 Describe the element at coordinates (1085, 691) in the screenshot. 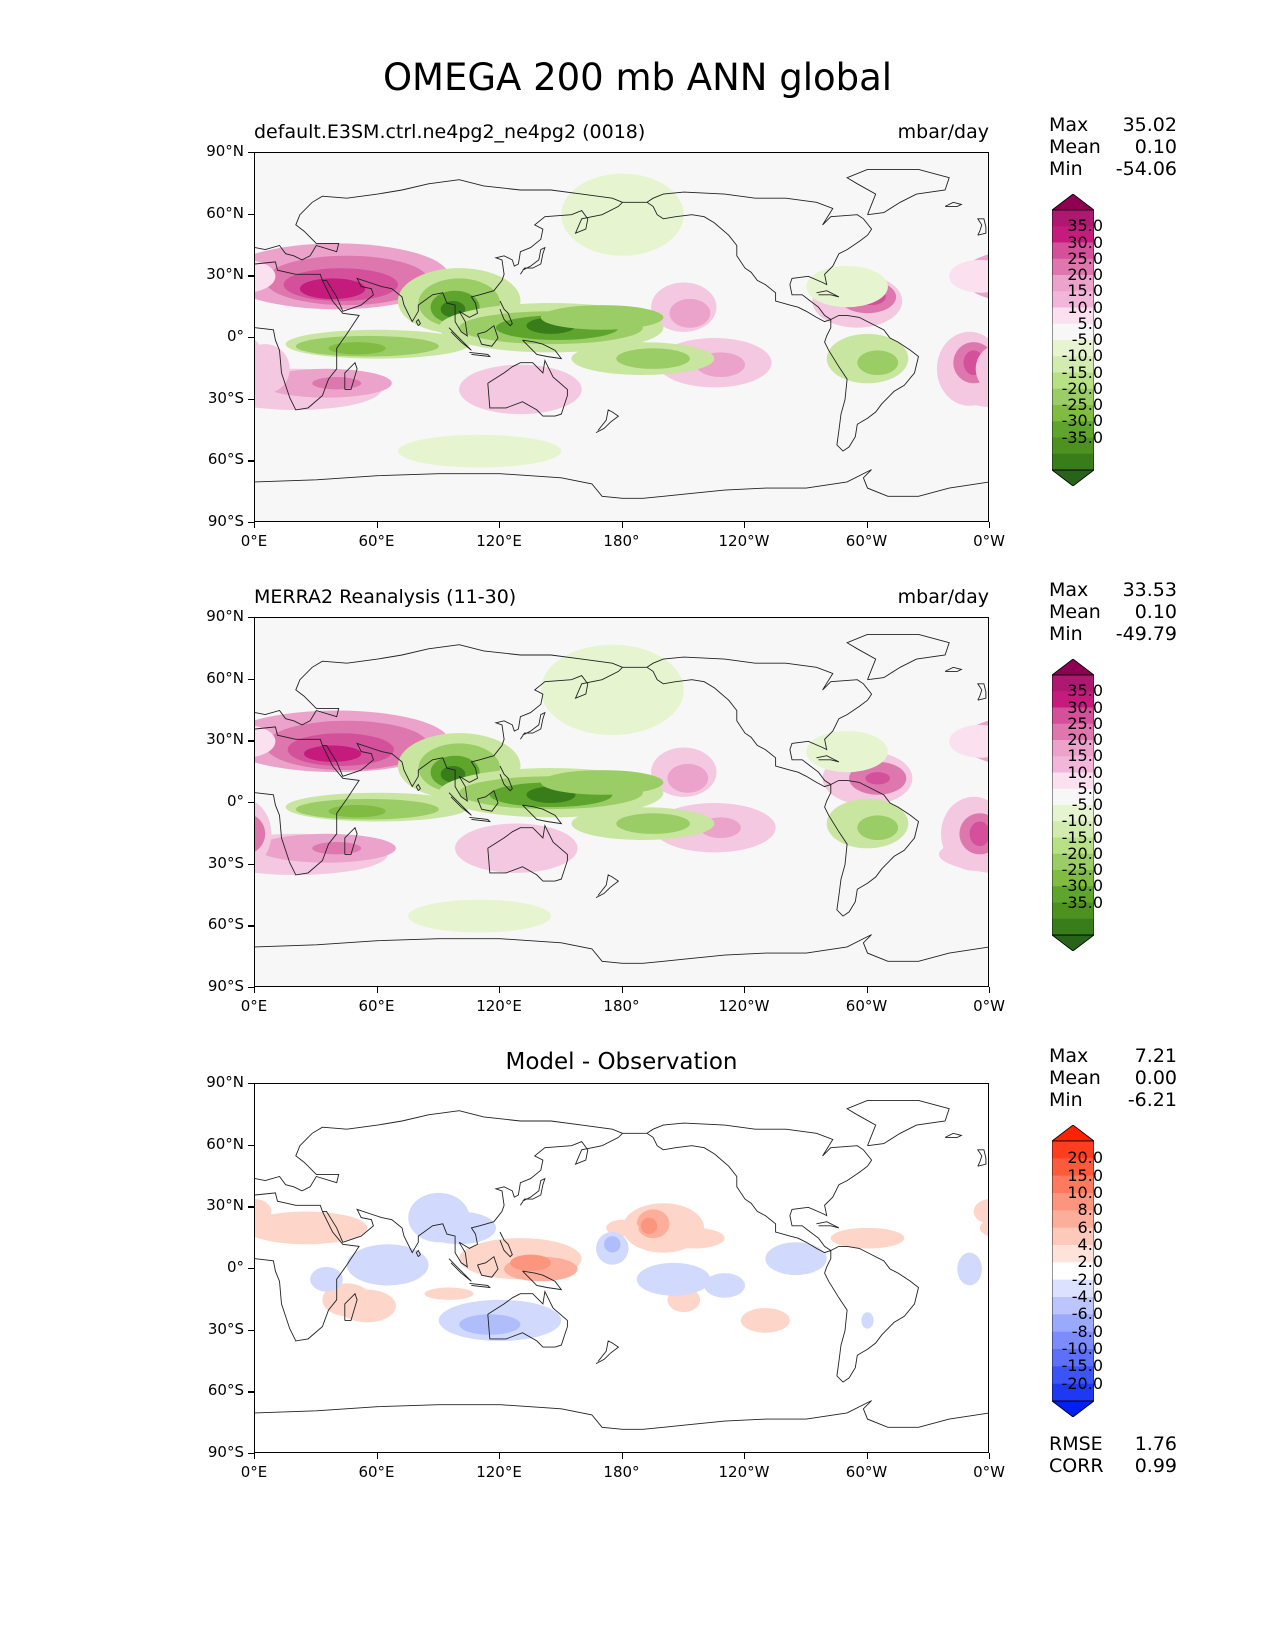

I see `colorbar-tick-label: 35.0` at that location.